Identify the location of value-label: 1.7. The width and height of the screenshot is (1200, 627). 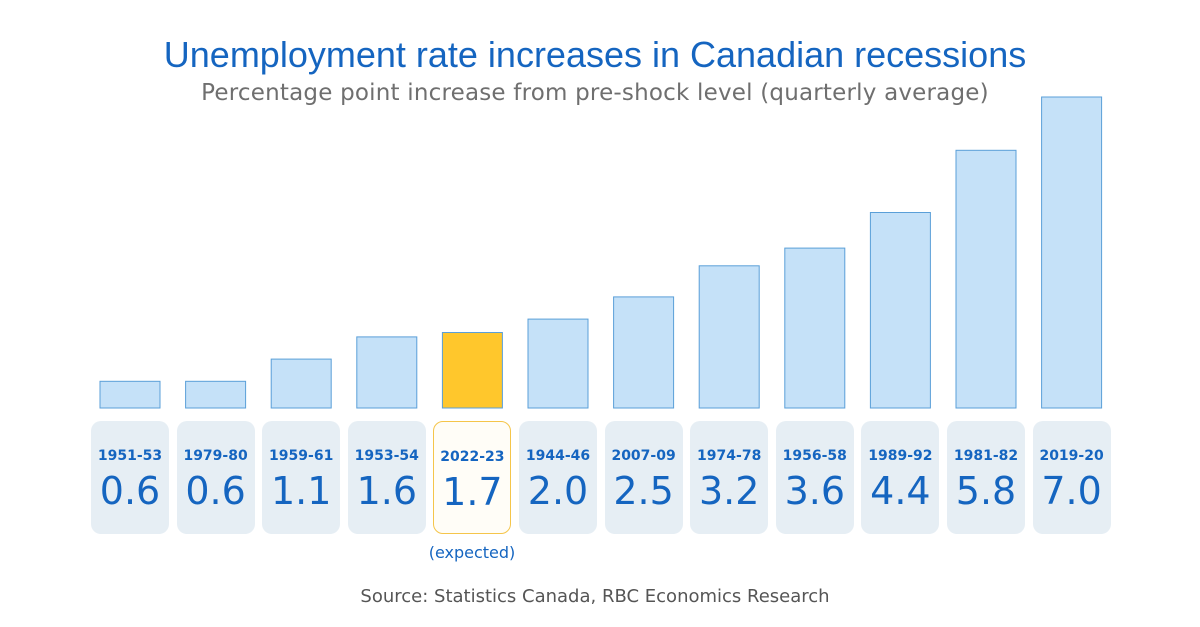
(472, 492).